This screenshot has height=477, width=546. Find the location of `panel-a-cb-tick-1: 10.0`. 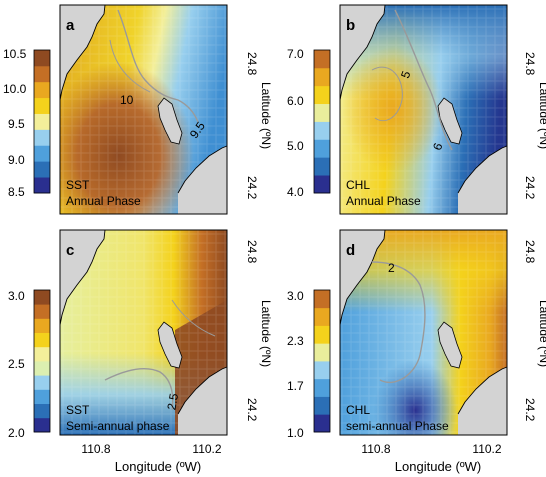

panel-a-cb-tick-1: 10.0 is located at coordinates (15, 89).